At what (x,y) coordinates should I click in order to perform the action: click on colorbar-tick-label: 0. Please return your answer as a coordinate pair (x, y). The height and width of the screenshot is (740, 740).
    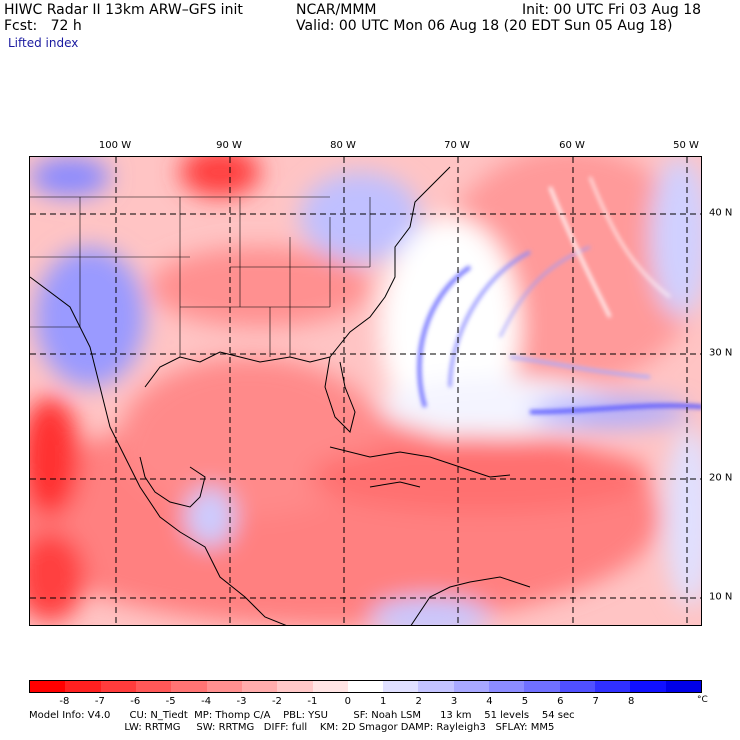
    Looking at the image, I should click on (347, 701).